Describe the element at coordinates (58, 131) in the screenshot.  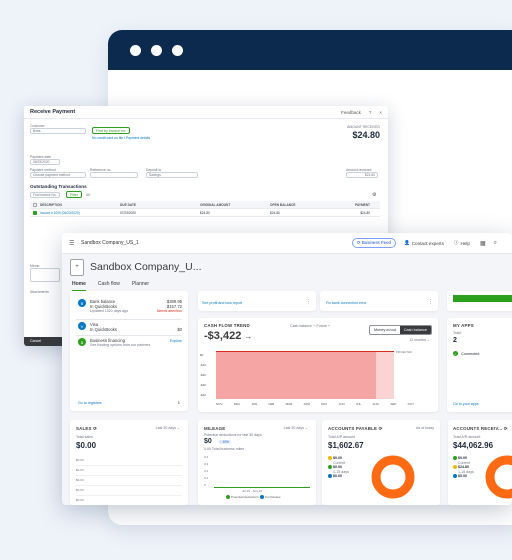
I see `customer-select: Bobs` at that location.